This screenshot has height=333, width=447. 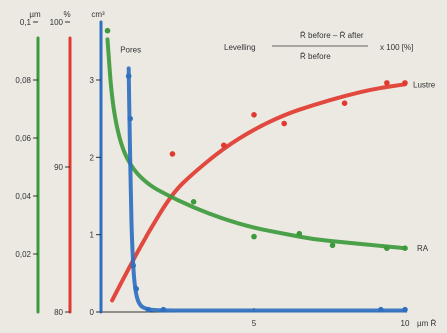 What do you see at coordinates (92, 312) in the screenshot?
I see `y-tick-label-cm3: 0` at bounding box center [92, 312].